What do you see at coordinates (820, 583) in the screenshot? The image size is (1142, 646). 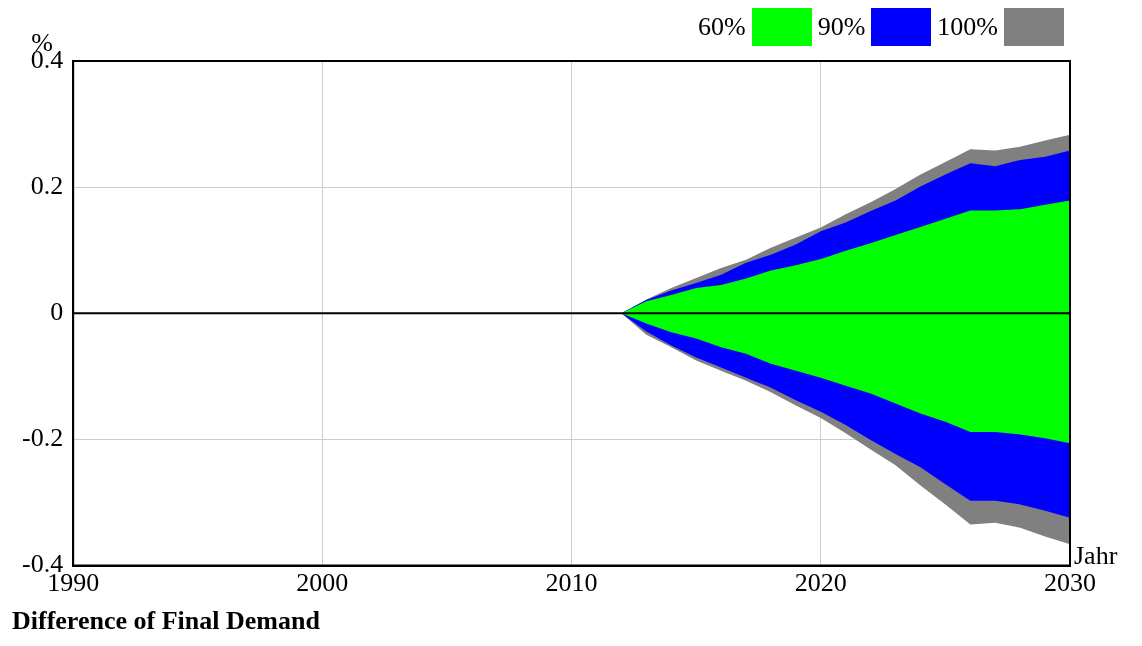 I see `x-tick-label: 2020` at bounding box center [820, 583].